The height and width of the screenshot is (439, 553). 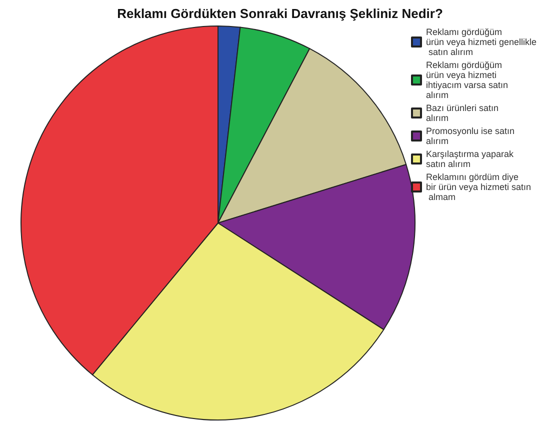 What do you see at coordinates (280, 13) in the screenshot?
I see `chart-title: Reklamı Gördükten Sonraki Davranış Şekliniz Nedir?` at bounding box center [280, 13].